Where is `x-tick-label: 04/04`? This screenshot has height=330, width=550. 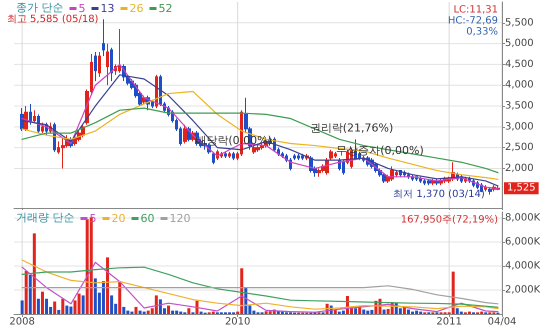 x-tick-label: 04/04 is located at coordinates (502, 322).